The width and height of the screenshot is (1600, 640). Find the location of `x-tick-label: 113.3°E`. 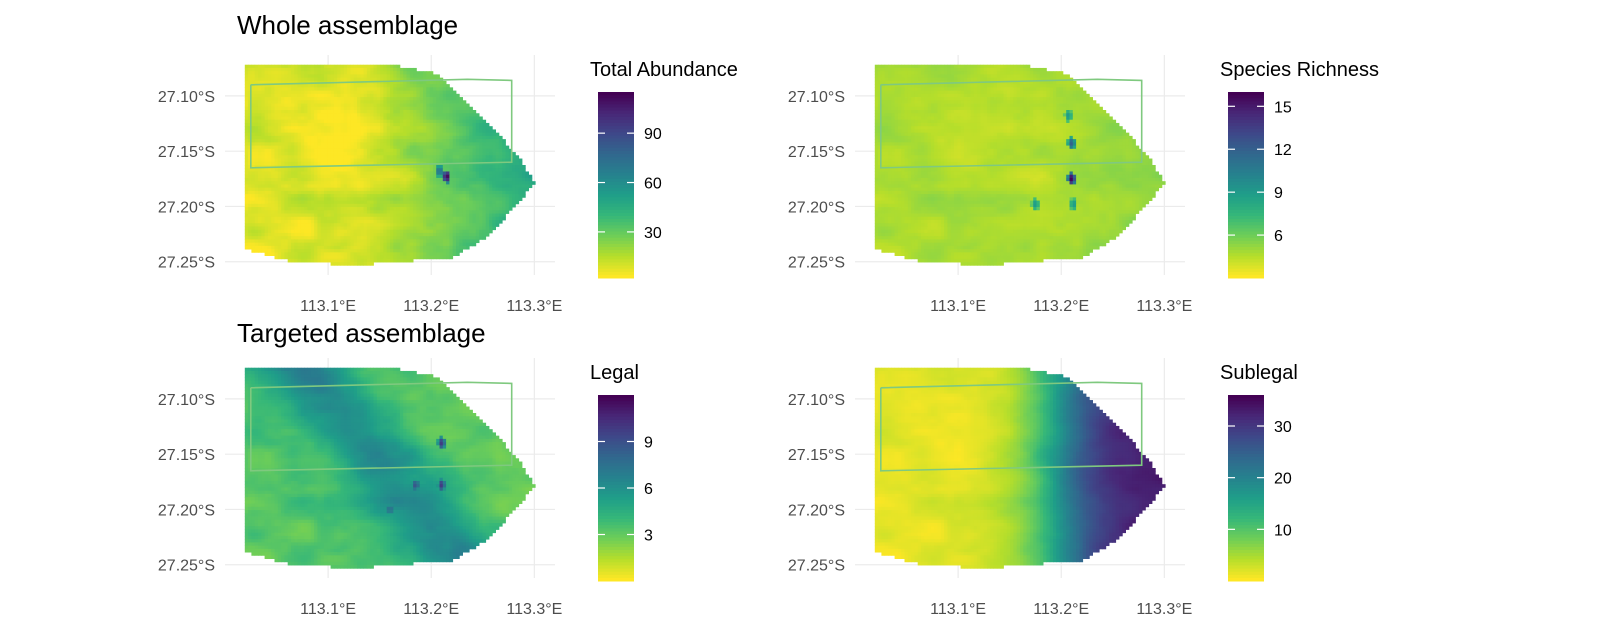

x-tick-label: 113.3°E is located at coordinates (534, 306).